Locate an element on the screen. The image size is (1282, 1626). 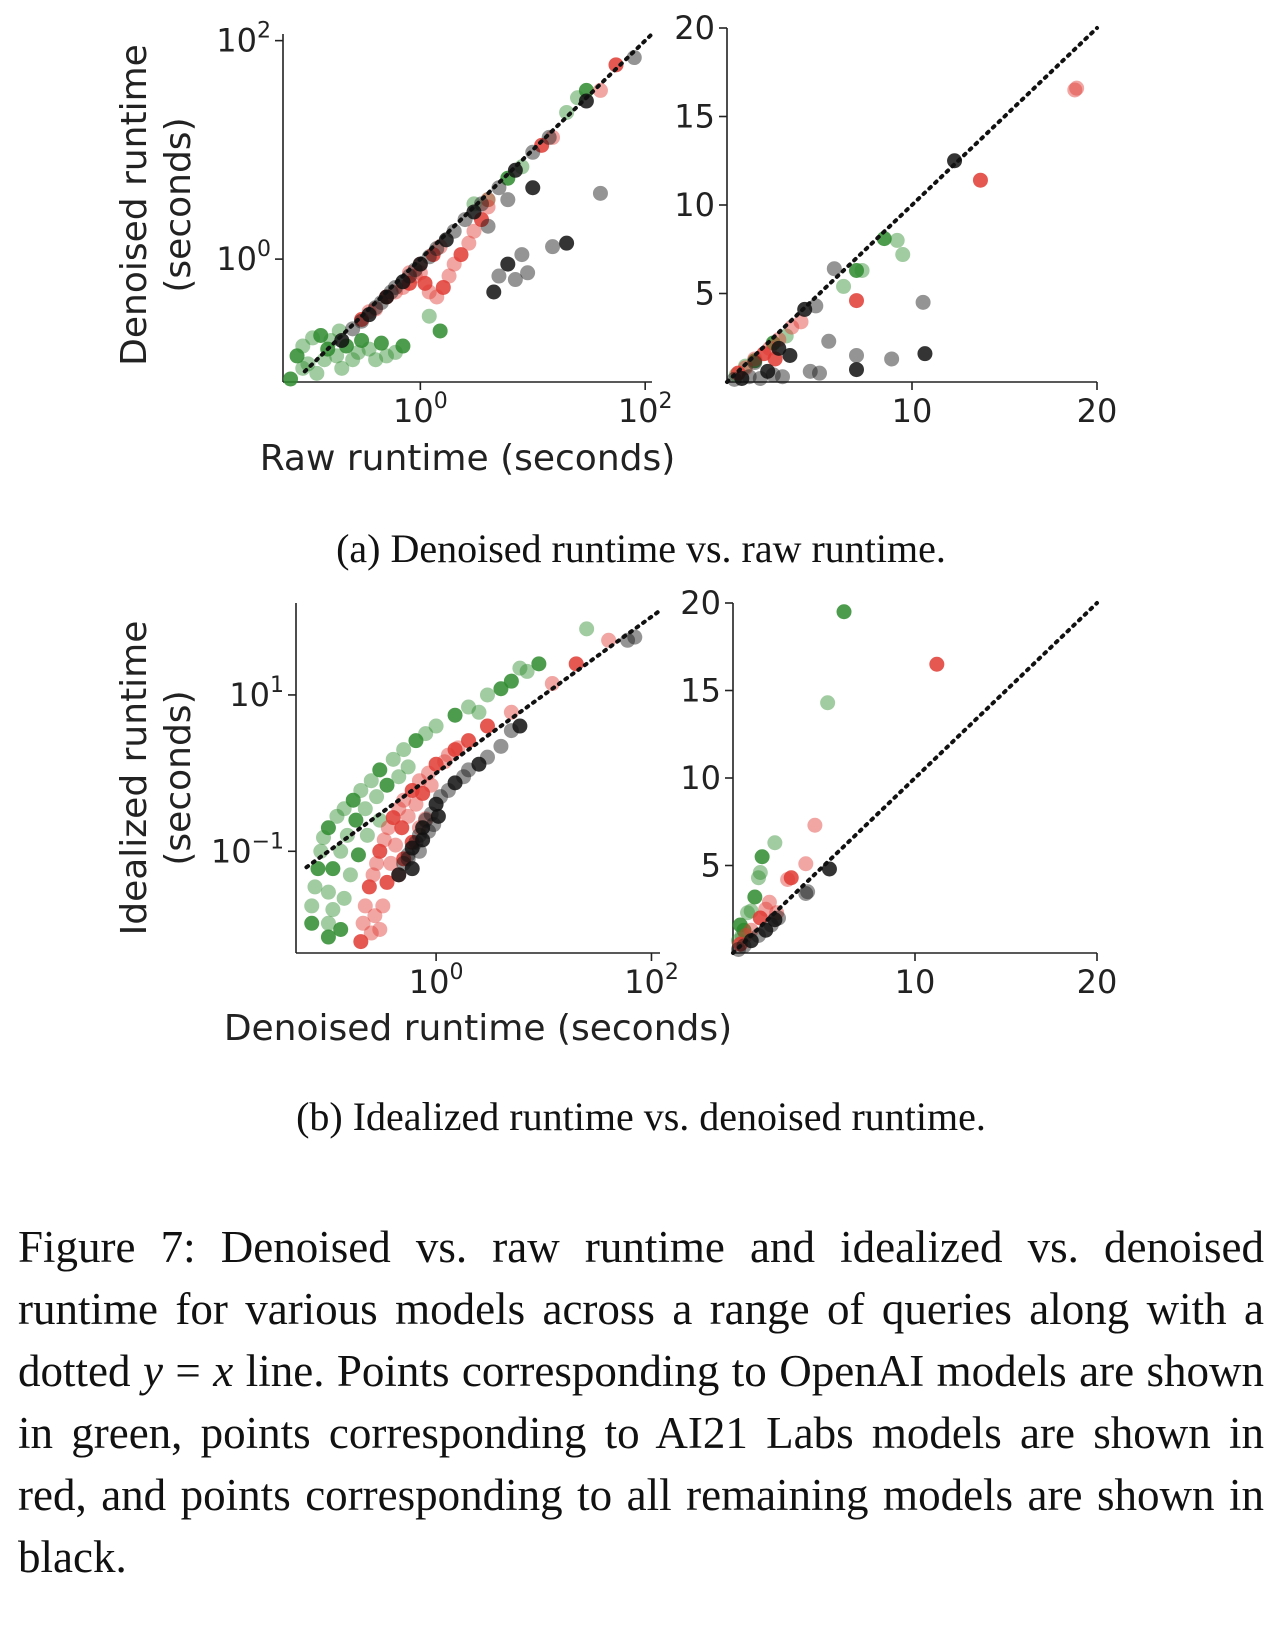
caption-eq-y: y is located at coordinates (152, 1371).